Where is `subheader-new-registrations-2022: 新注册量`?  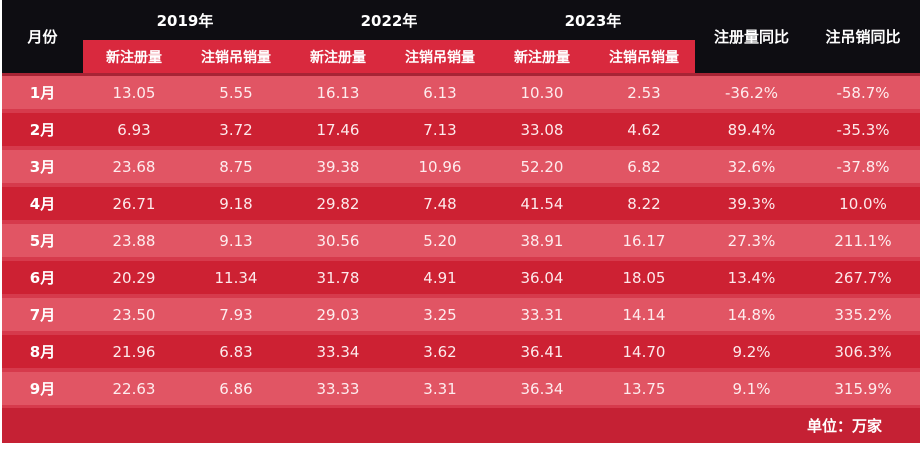 subheader-new-registrations-2022: 新注册量 is located at coordinates (338, 56).